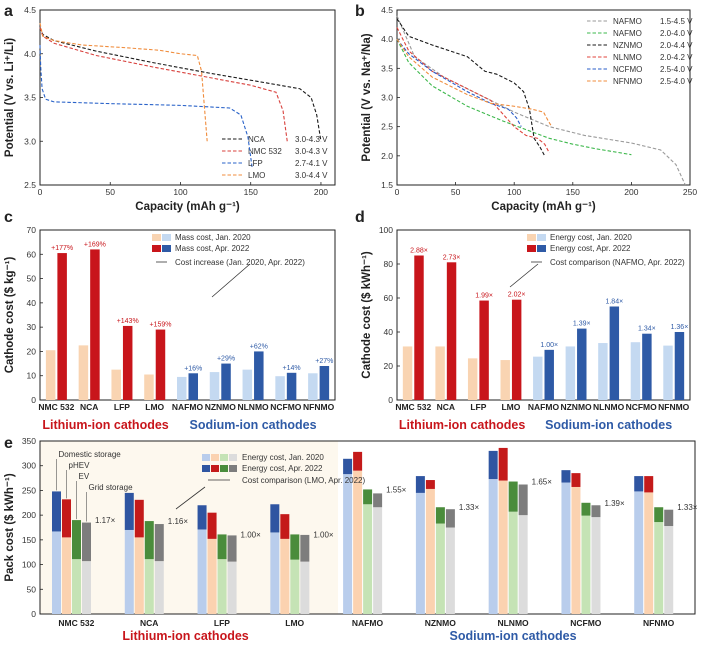 This screenshot has width=705, height=655. Describe the element at coordinates (187, 207) in the screenshot. I see `panel-a-xlabel: Capacity (mAh g⁻¹)` at that location.